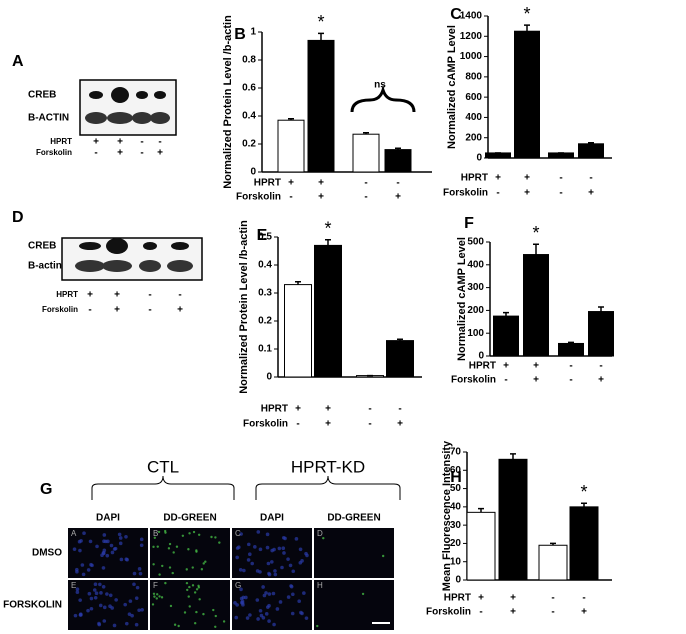  Describe the element at coordinates (67, 294) in the screenshot. I see `condition-label: HPRT` at that location.